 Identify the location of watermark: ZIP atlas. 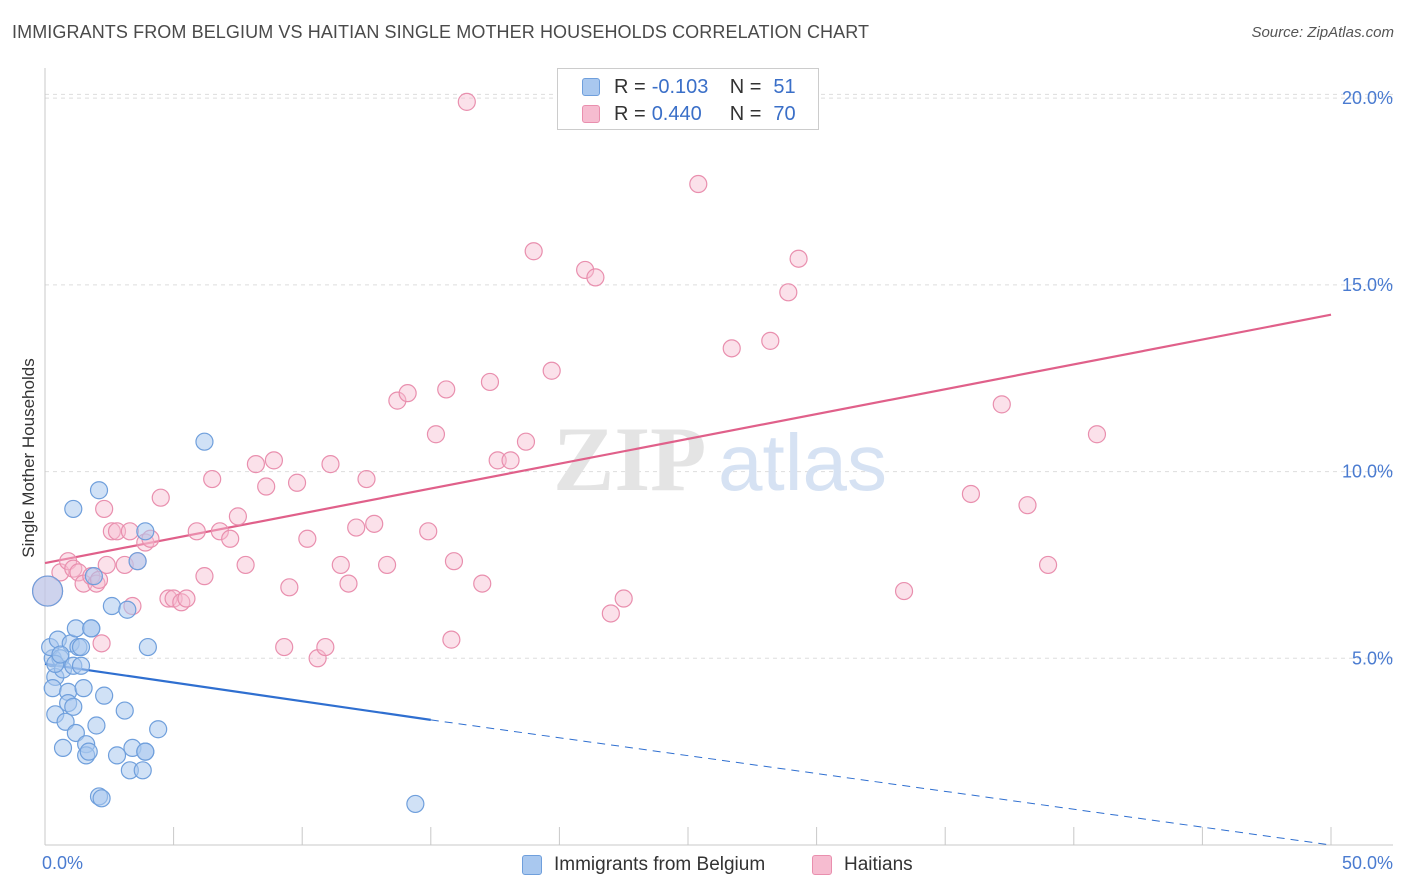
(720, 459).